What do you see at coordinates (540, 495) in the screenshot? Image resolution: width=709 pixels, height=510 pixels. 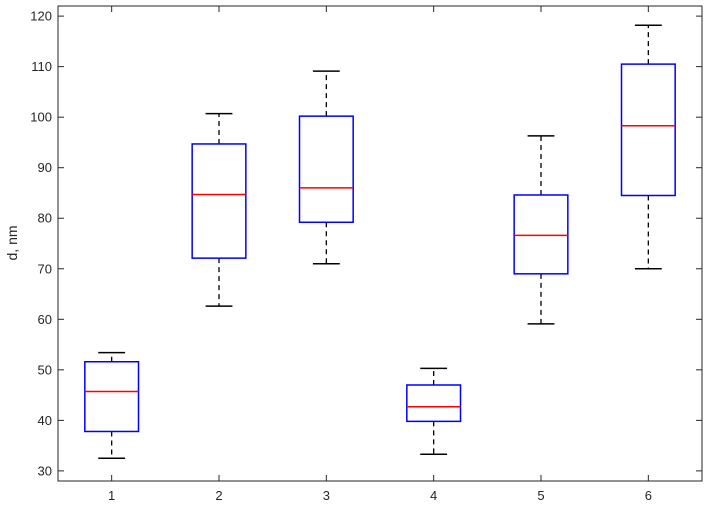 I see `x-tick-label: 5` at bounding box center [540, 495].